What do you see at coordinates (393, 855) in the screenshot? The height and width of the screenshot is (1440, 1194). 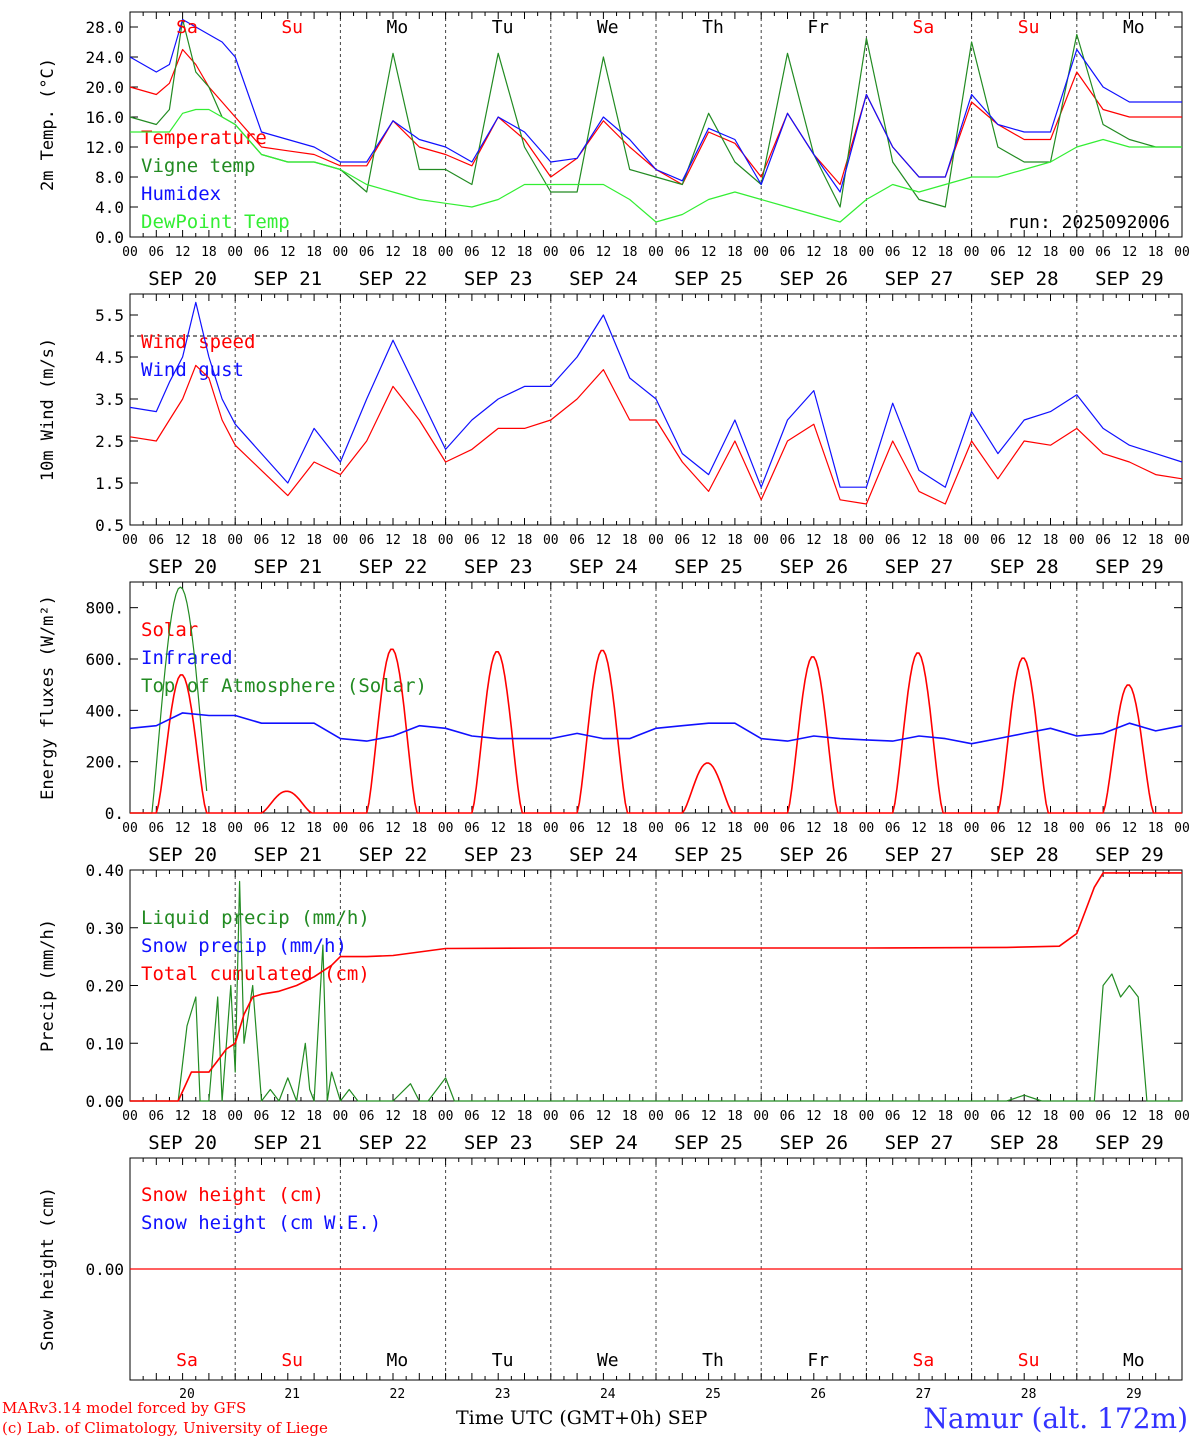 I see `energy-date-label: SEP 22` at bounding box center [393, 855].